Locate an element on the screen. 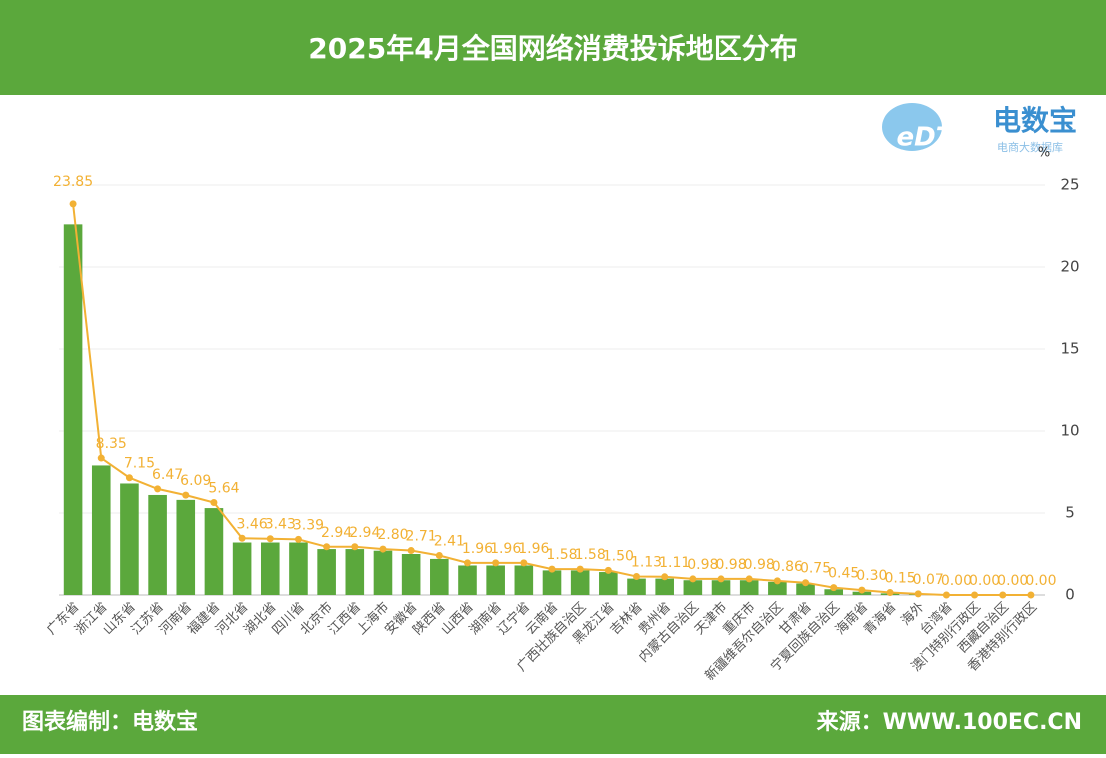 The image size is (1106, 758). data-label: 0.45 is located at coordinates (843, 574).